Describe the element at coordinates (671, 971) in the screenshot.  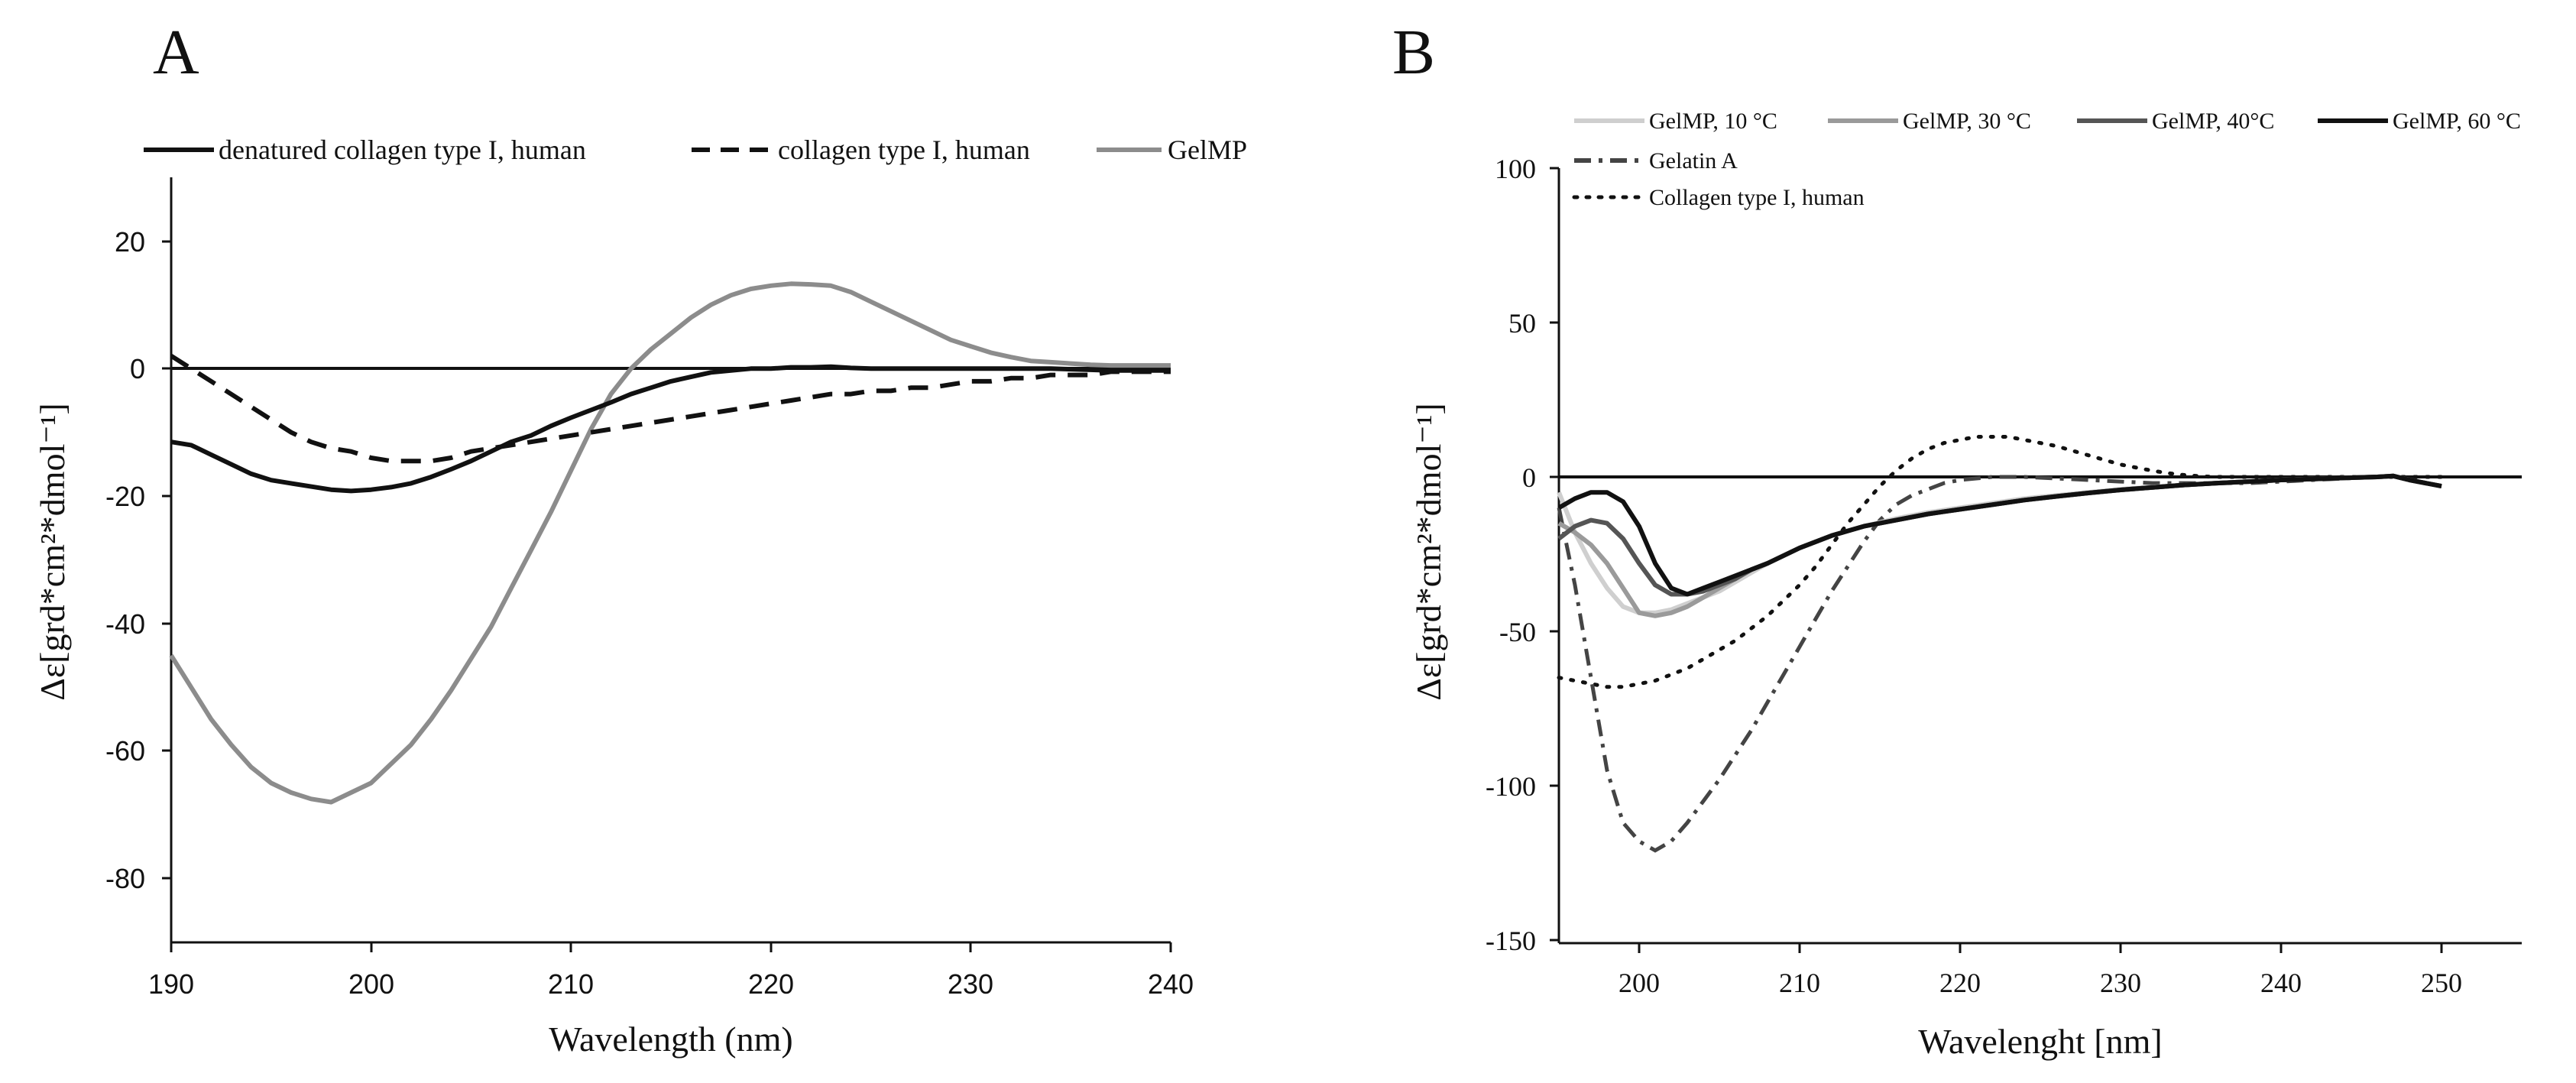
I see `panel-a-x-ticks: 190 200 210 220 230 240` at that location.